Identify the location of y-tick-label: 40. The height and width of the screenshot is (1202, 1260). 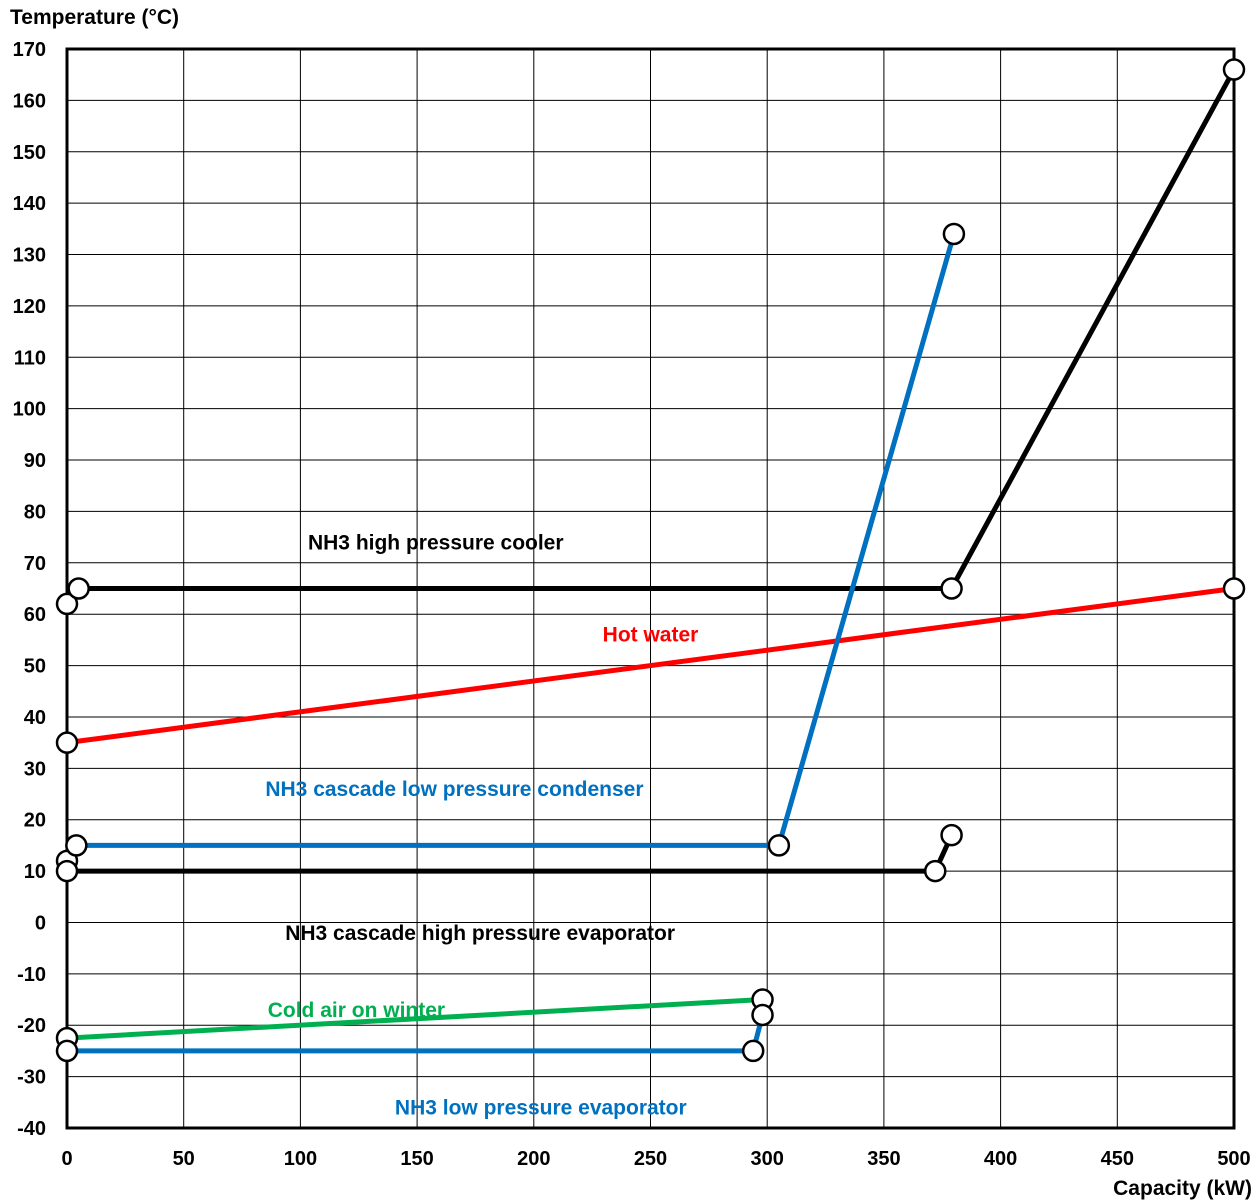
(35, 718).